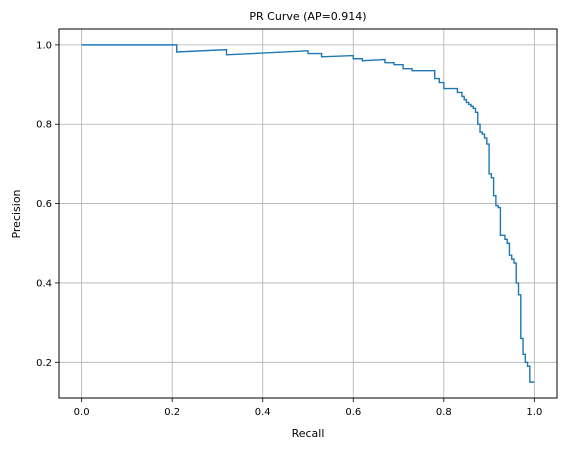  I want to click on y-tick-label: 0.4, so click(44, 283).